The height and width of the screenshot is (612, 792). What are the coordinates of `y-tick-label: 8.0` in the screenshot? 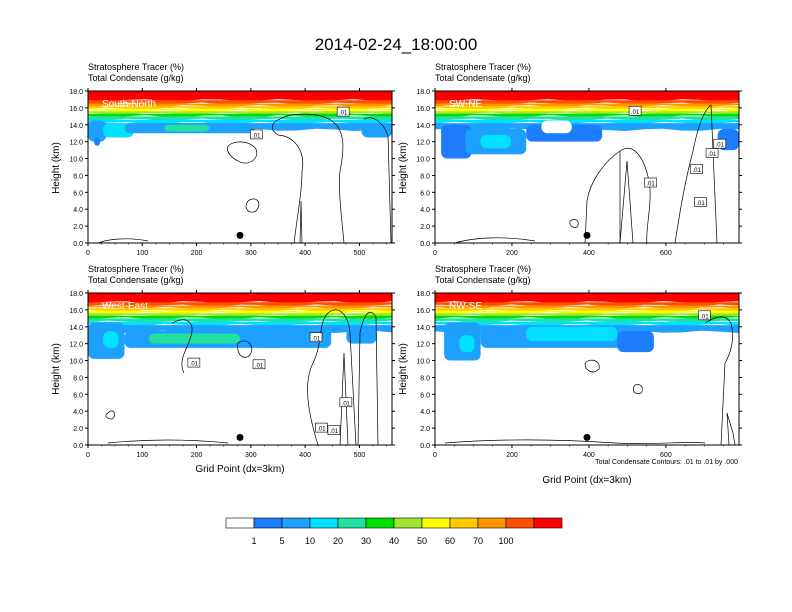 It's located at (78, 378).